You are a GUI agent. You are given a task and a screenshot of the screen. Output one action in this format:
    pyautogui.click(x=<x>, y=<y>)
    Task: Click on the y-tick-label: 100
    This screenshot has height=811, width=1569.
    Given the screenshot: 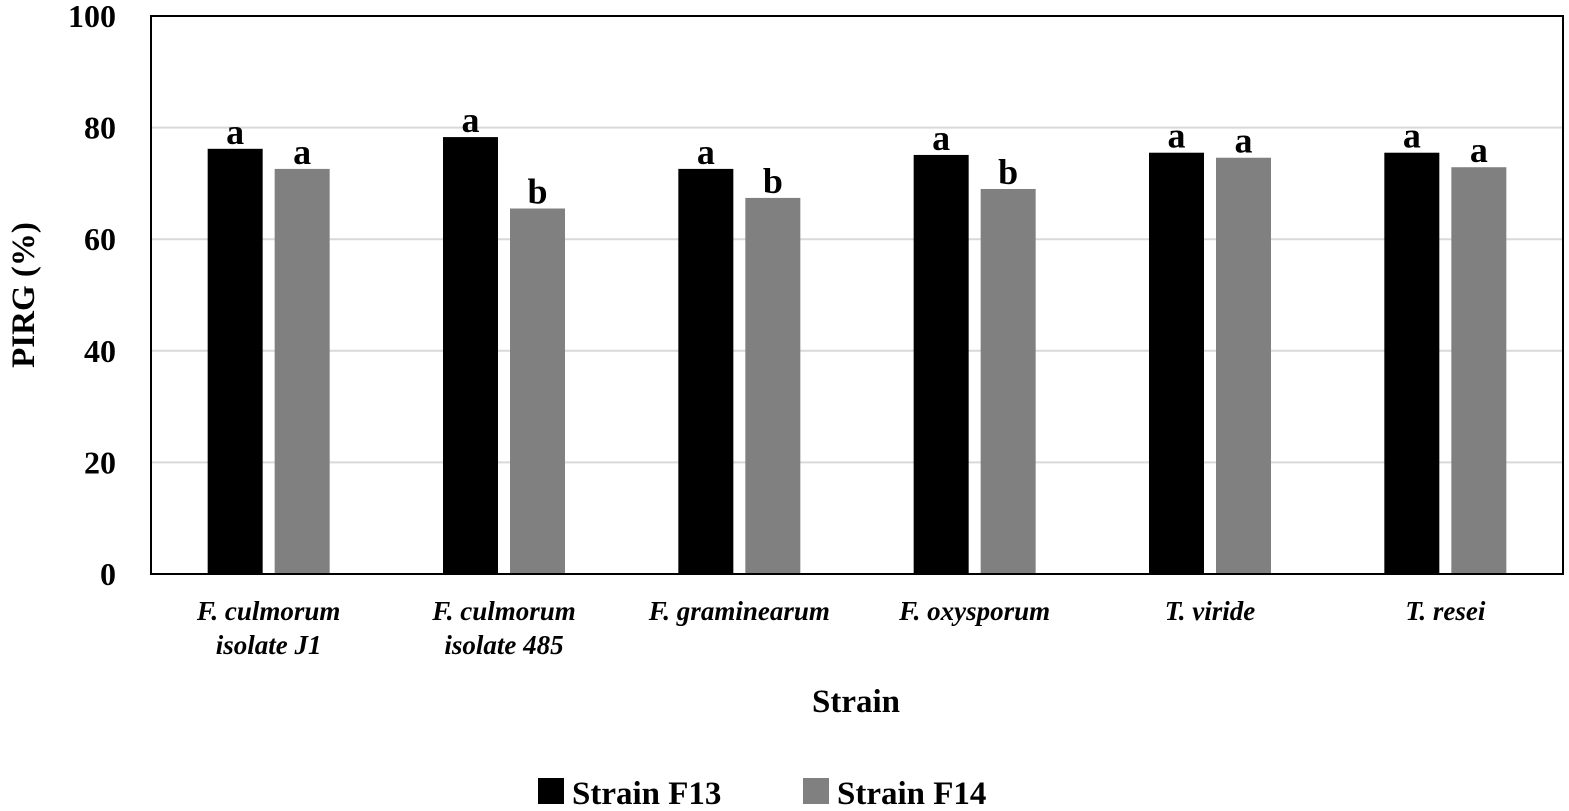 What is the action you would take?
    pyautogui.click(x=92, y=17)
    